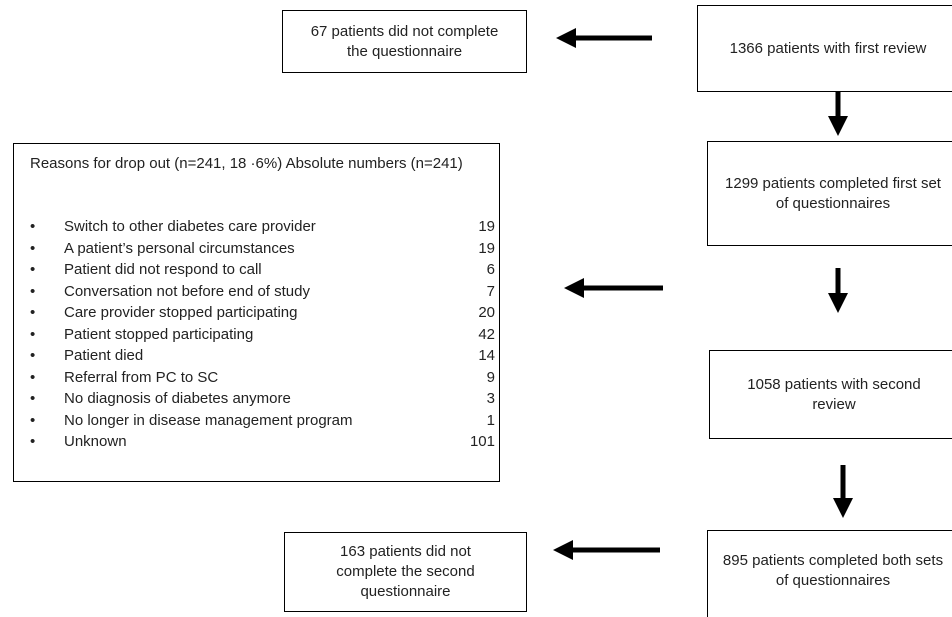 This screenshot has width=952, height=617. Describe the element at coordinates (95, 441) in the screenshot. I see `reason-label: Unknown` at that location.